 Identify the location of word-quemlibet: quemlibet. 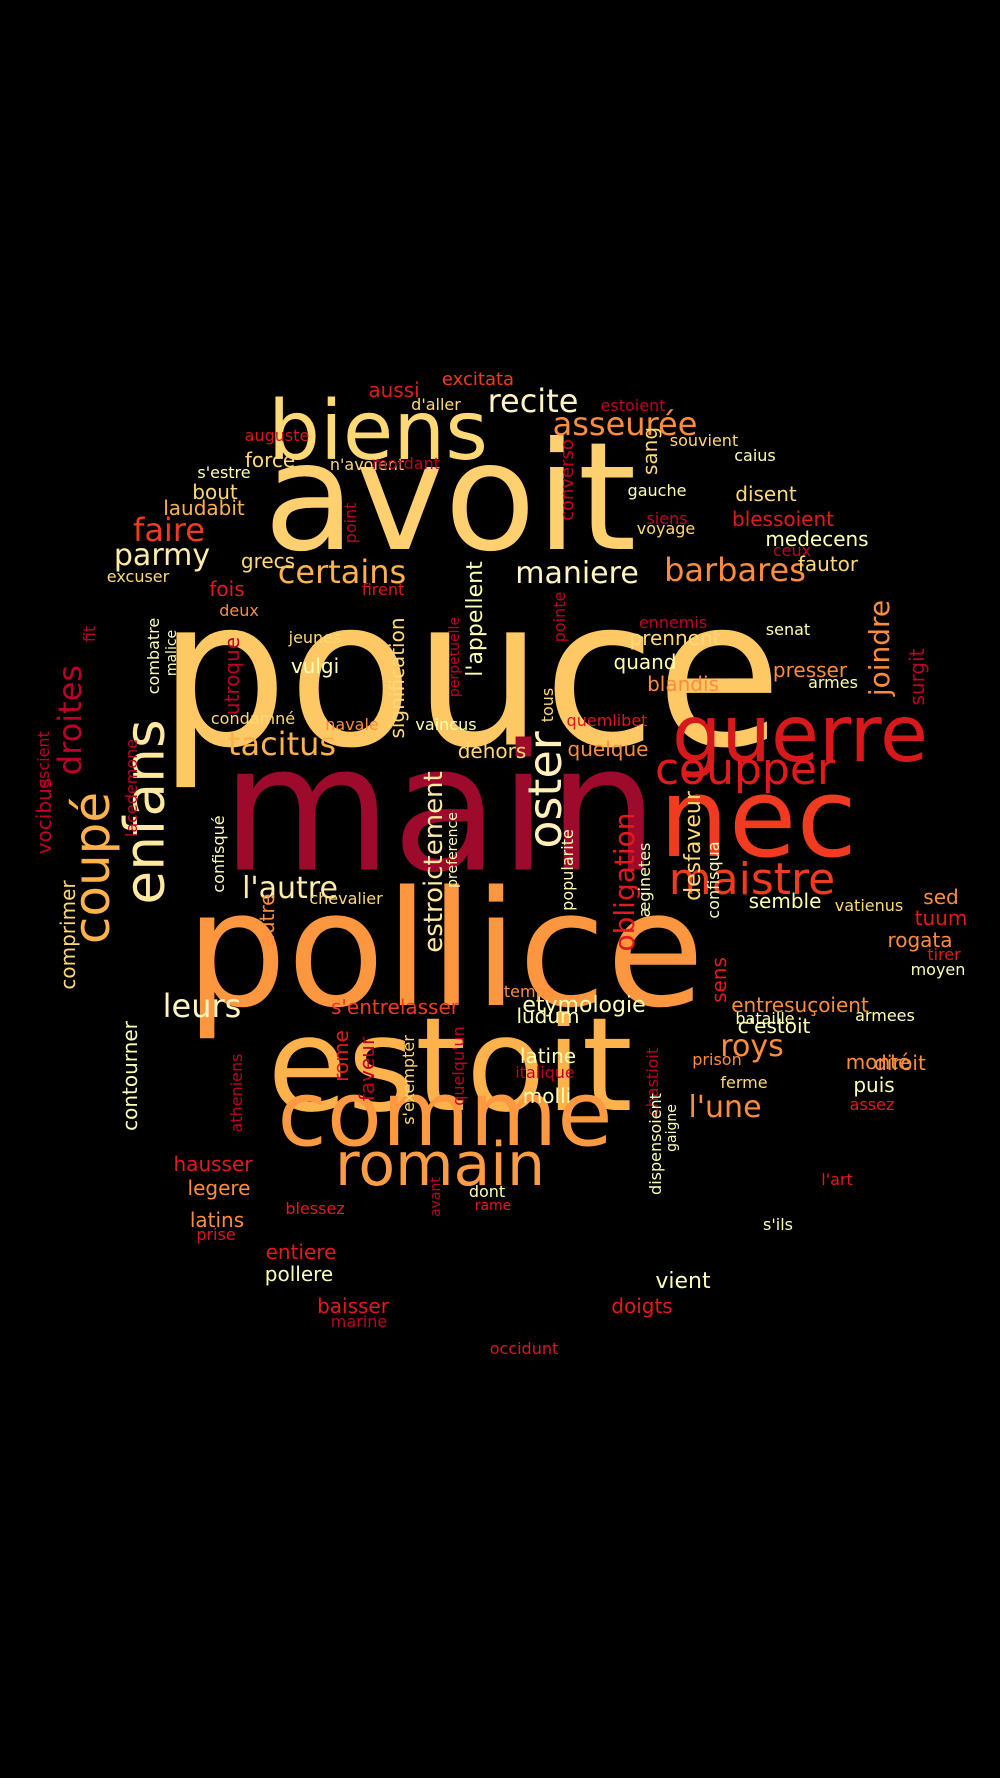
(607, 720).